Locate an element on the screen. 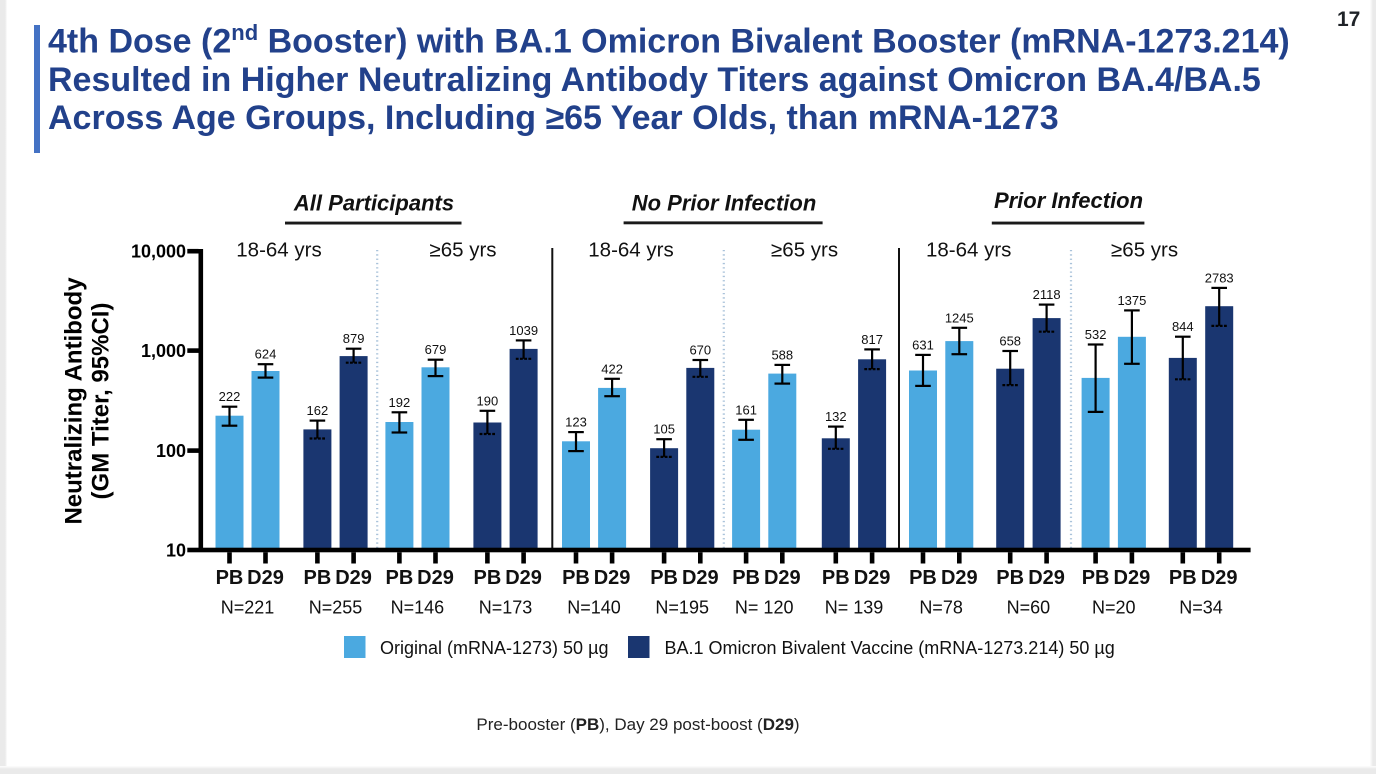 This screenshot has width=1376, height=774. svg-text: 879 is located at coordinates (354, 338).